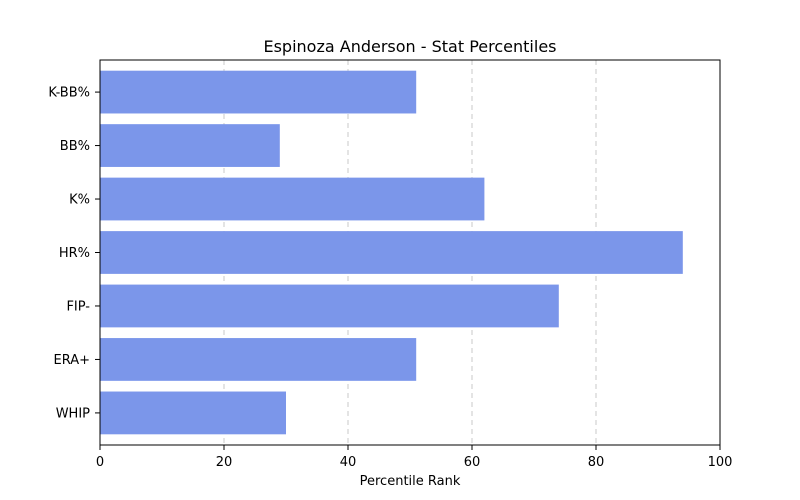 The height and width of the screenshot is (500, 800). What do you see at coordinates (100, 462) in the screenshot?
I see `x-tick-label-0: 0` at bounding box center [100, 462].